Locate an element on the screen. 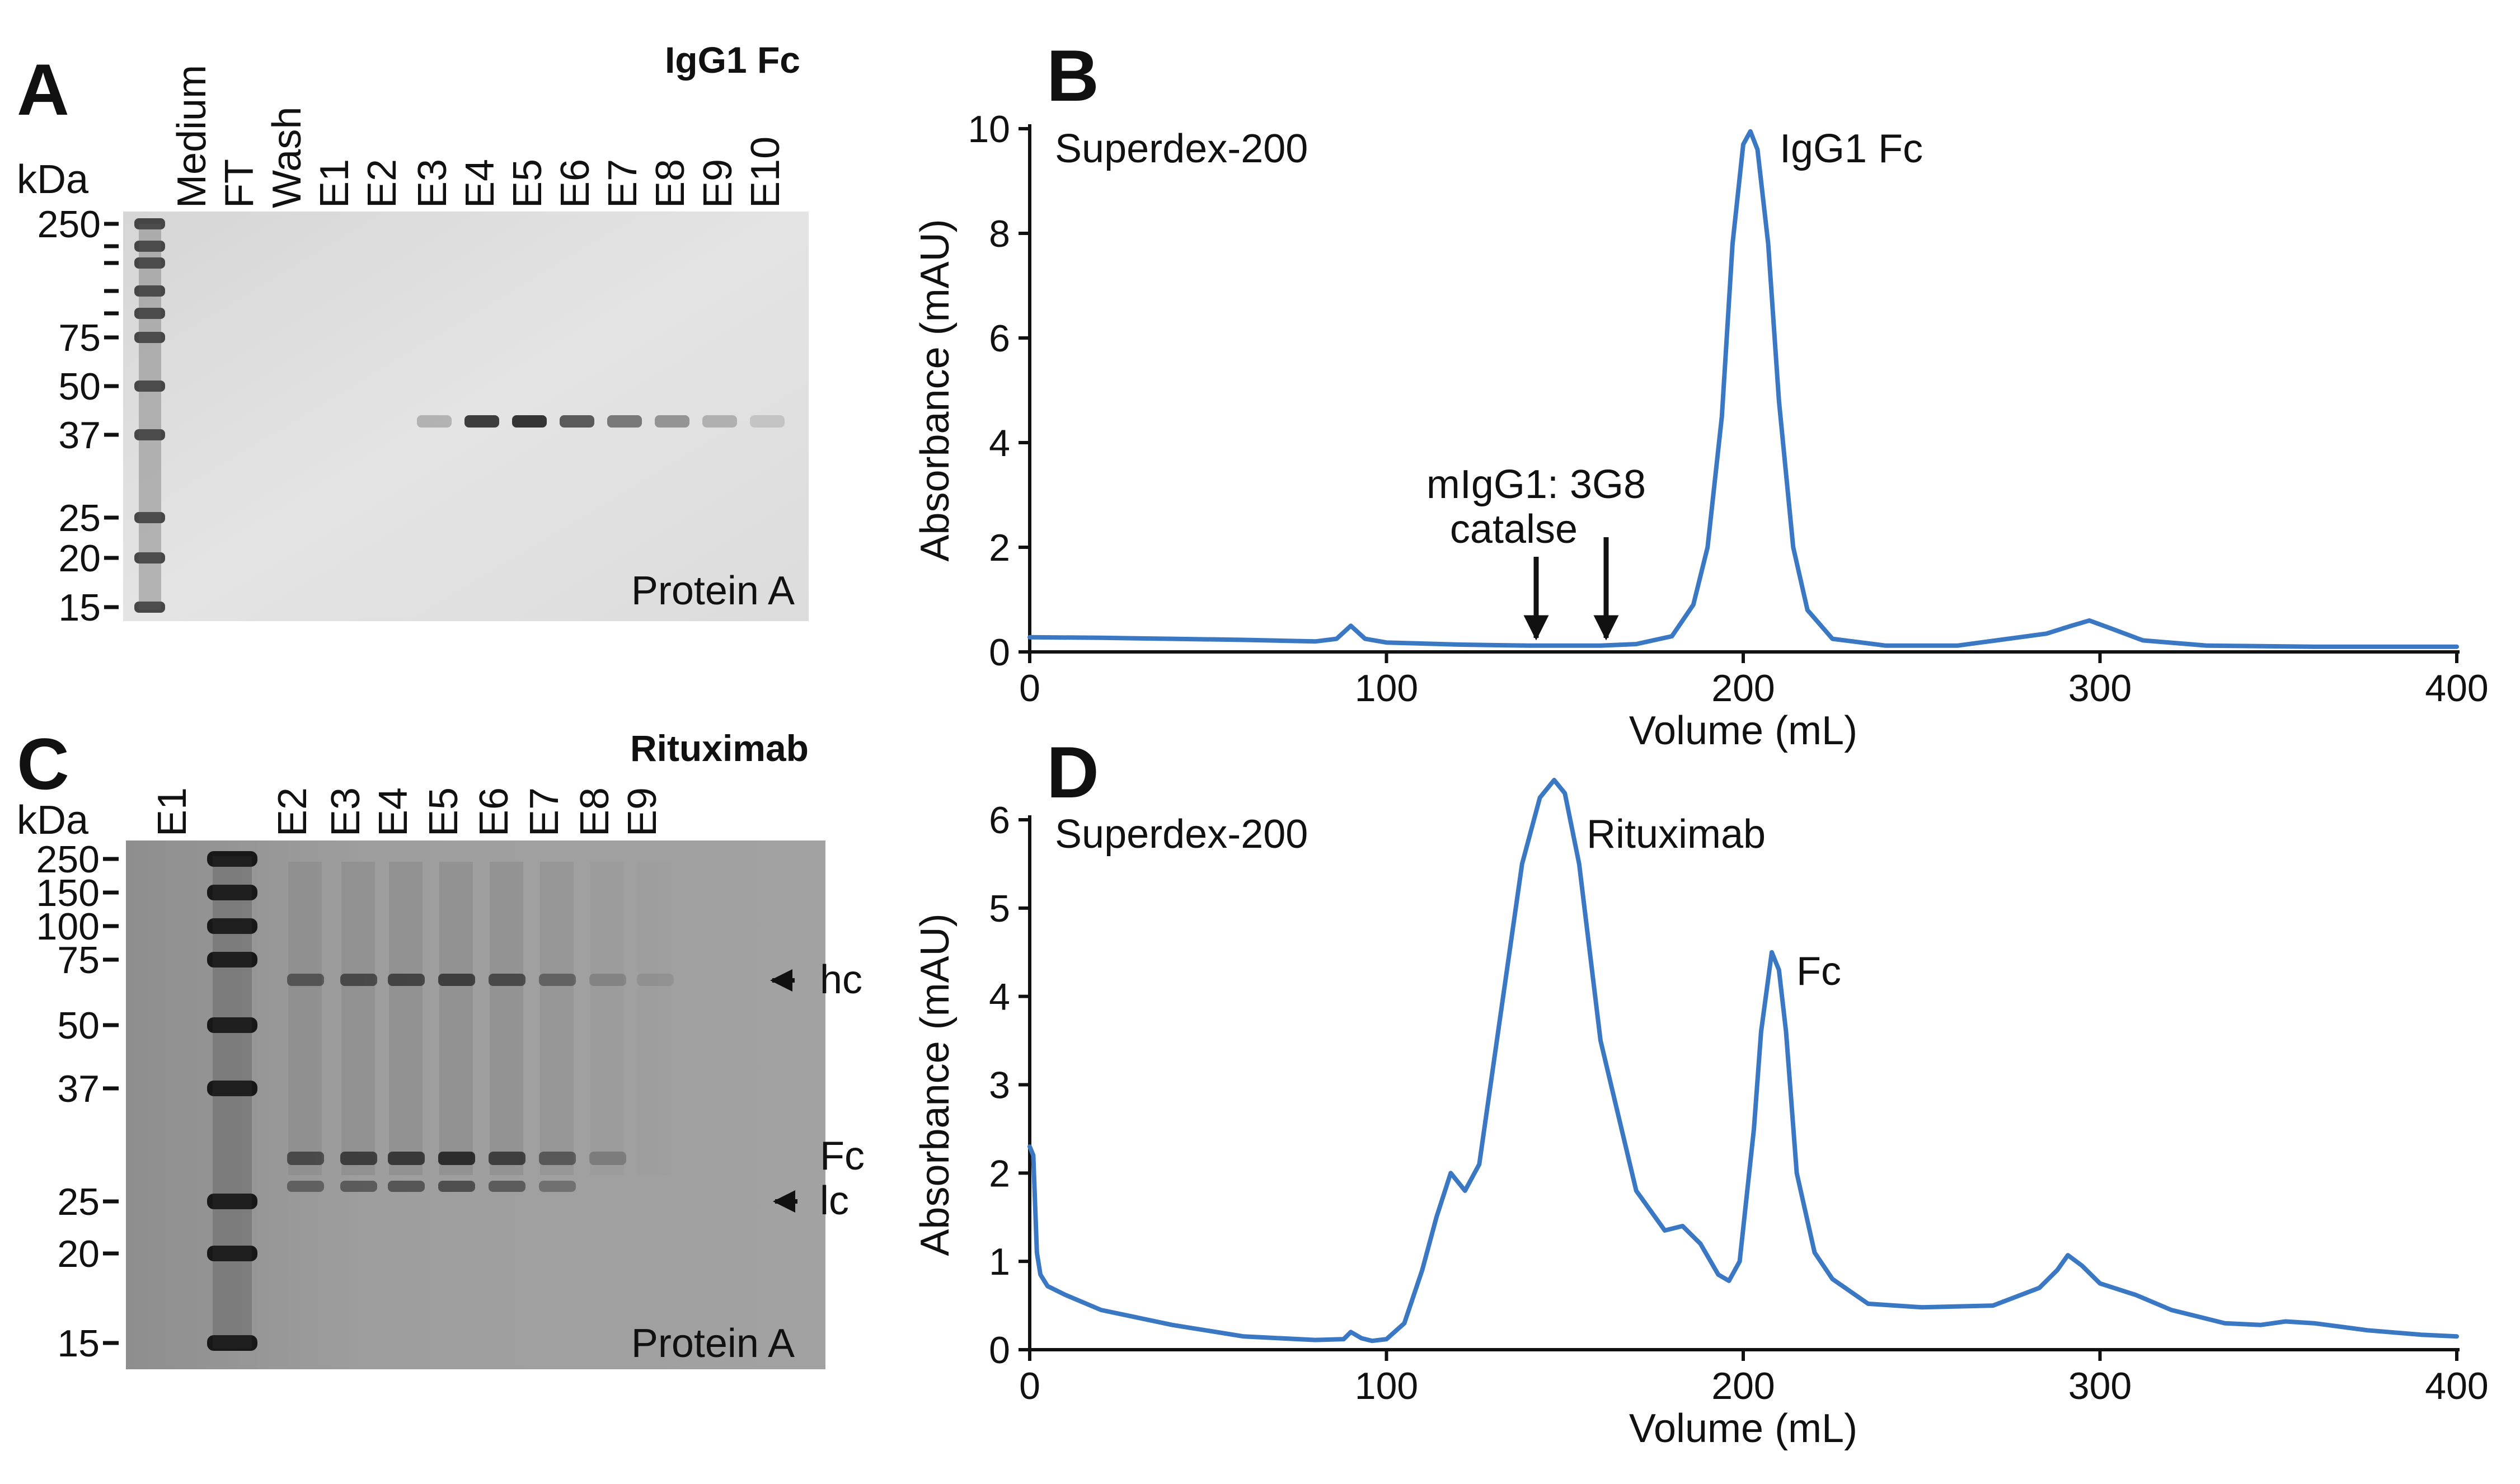  panel-d-note: Superdex-200 is located at coordinates (1182, 834).